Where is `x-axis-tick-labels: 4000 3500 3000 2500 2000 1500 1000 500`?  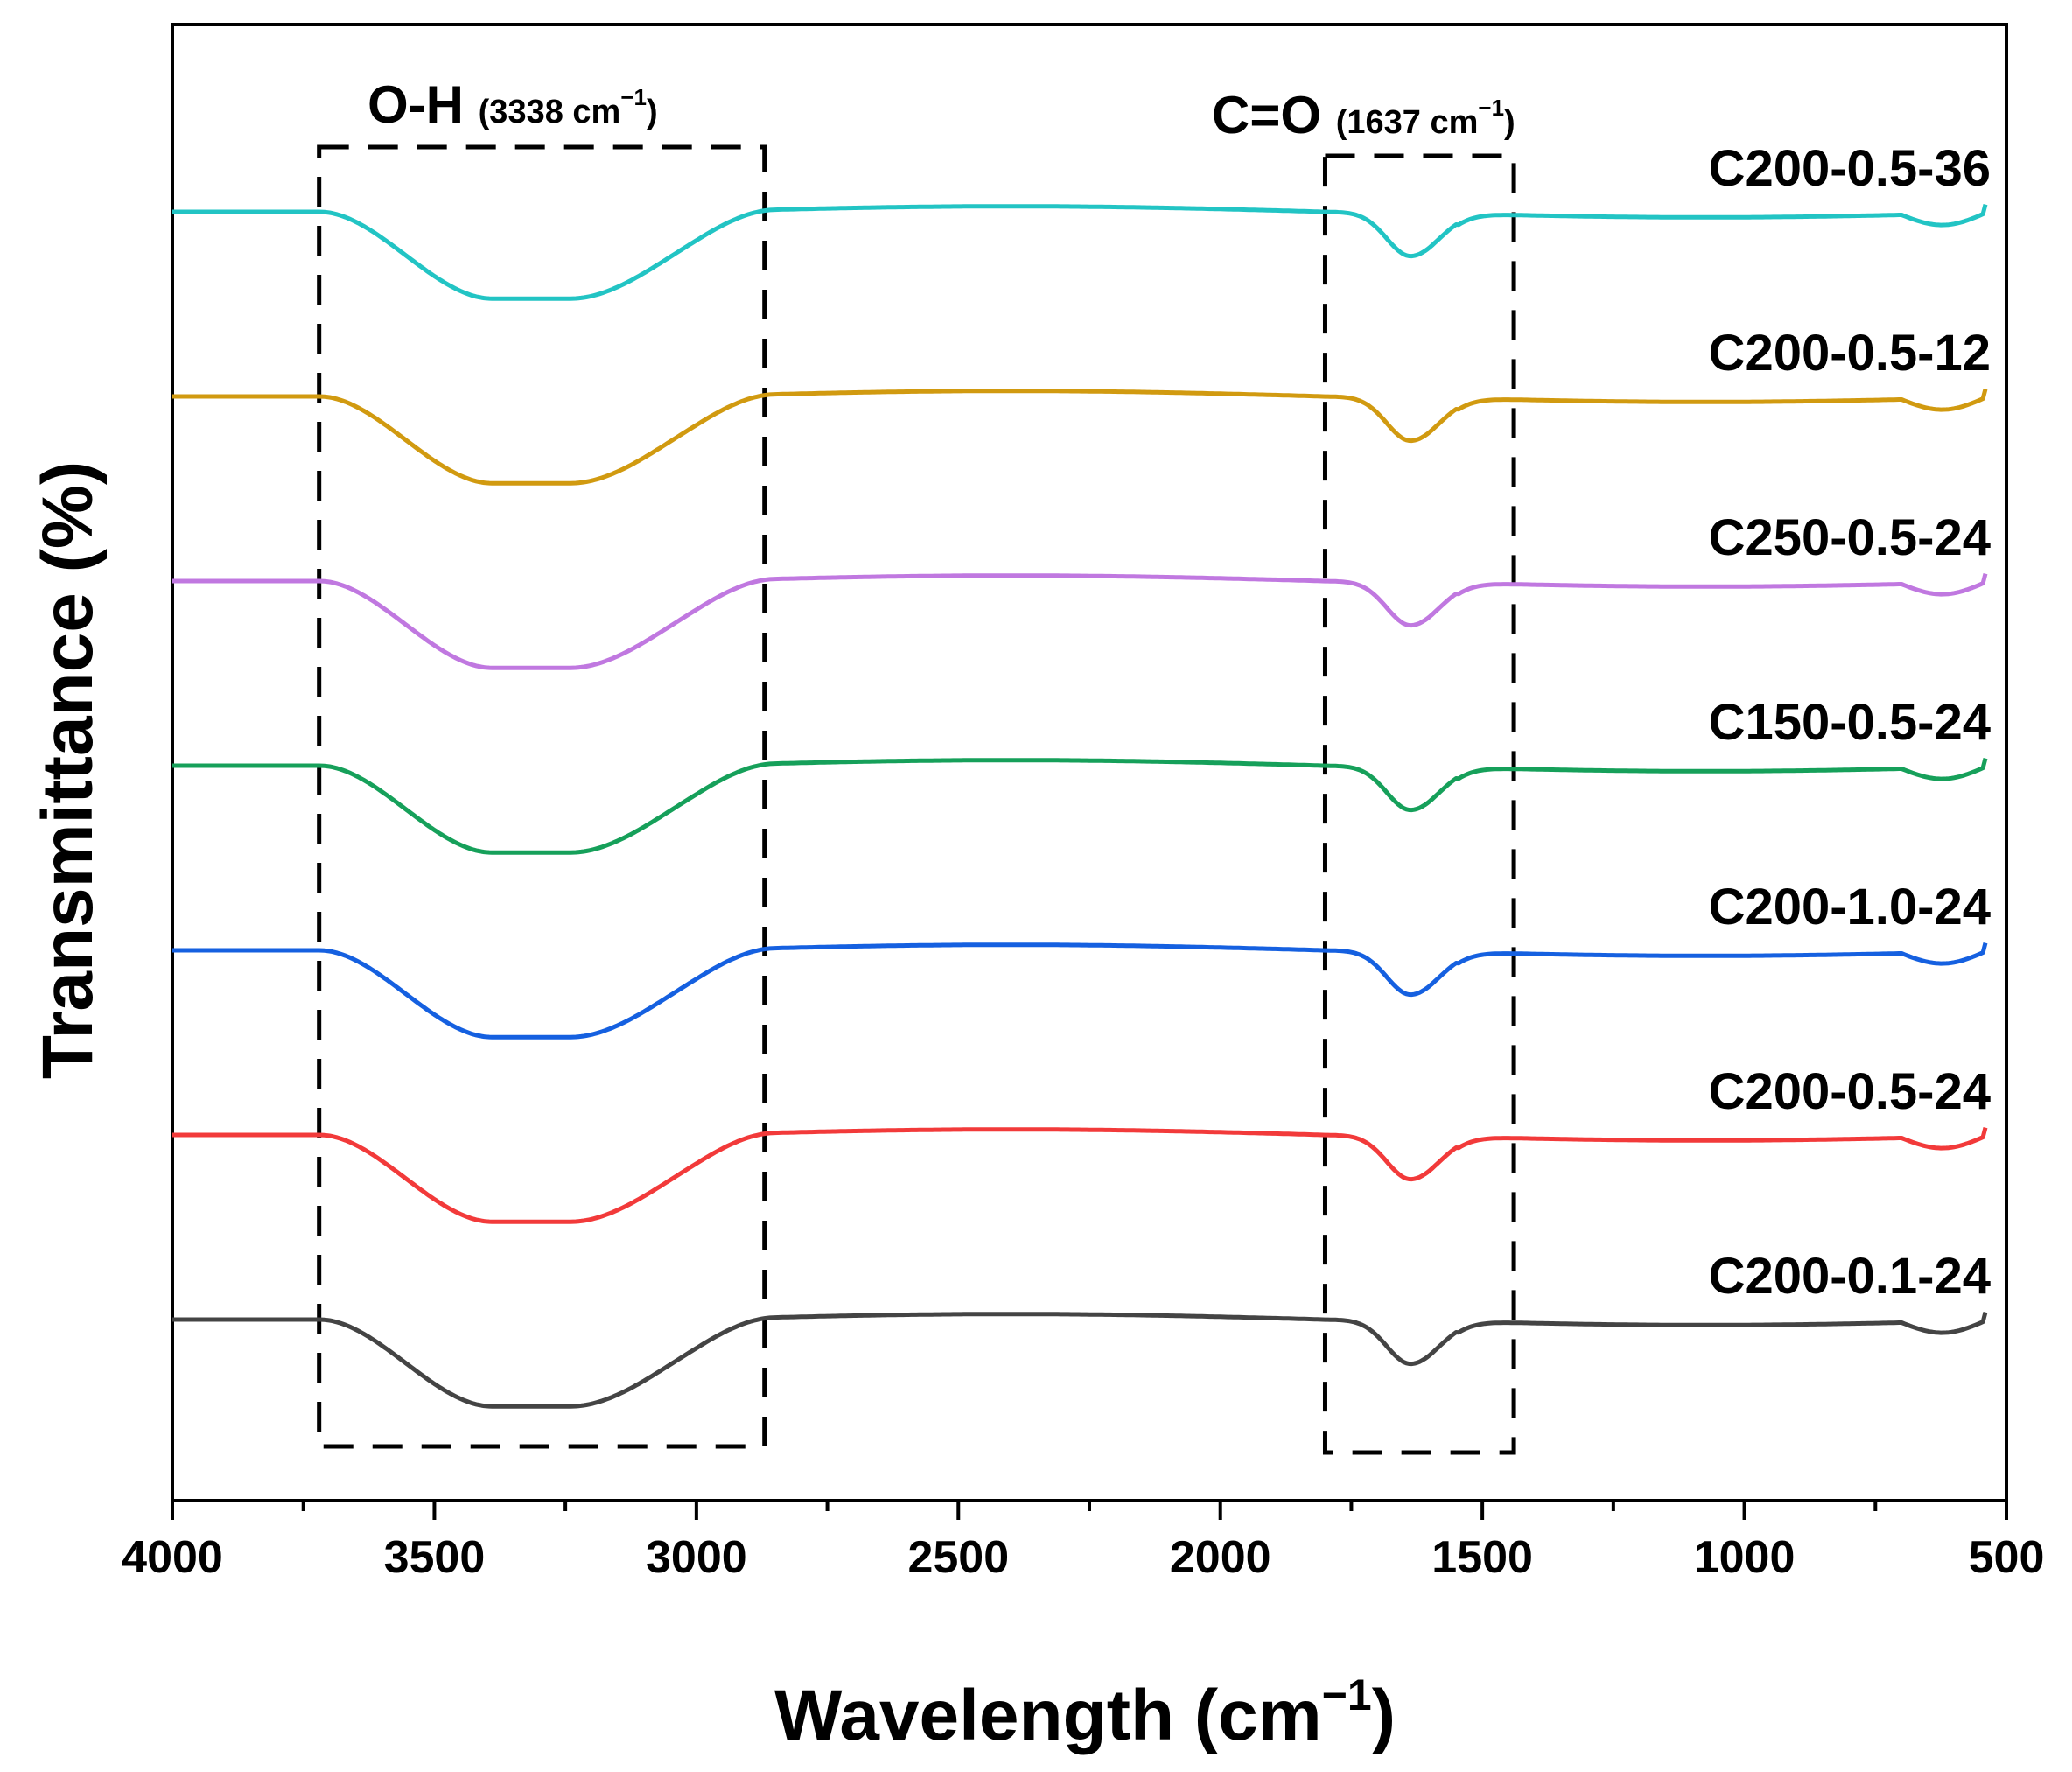 x-axis-tick-labels: 4000 3500 3000 2500 2000 1500 1000 500 is located at coordinates (1083, 1557).